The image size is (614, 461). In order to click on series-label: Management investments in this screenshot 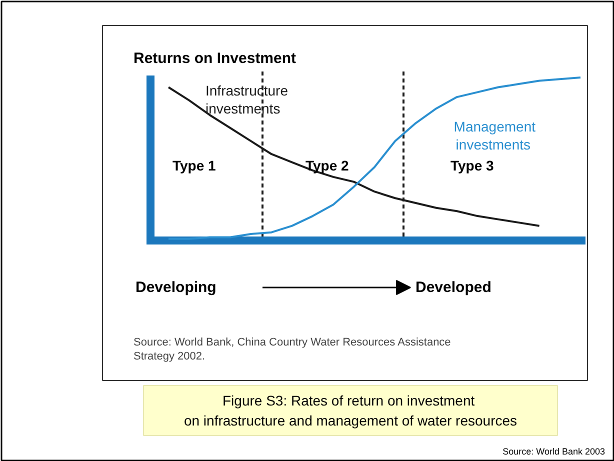, I will do `click(495, 135)`.